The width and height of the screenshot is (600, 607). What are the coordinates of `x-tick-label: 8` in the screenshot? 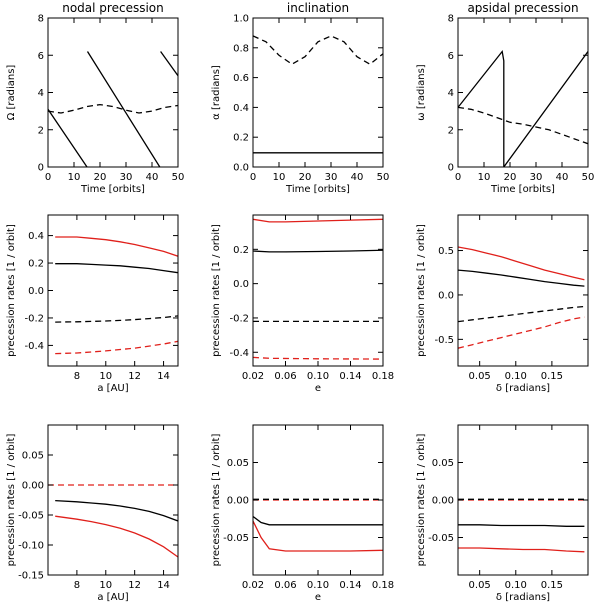 It's located at (77, 376).